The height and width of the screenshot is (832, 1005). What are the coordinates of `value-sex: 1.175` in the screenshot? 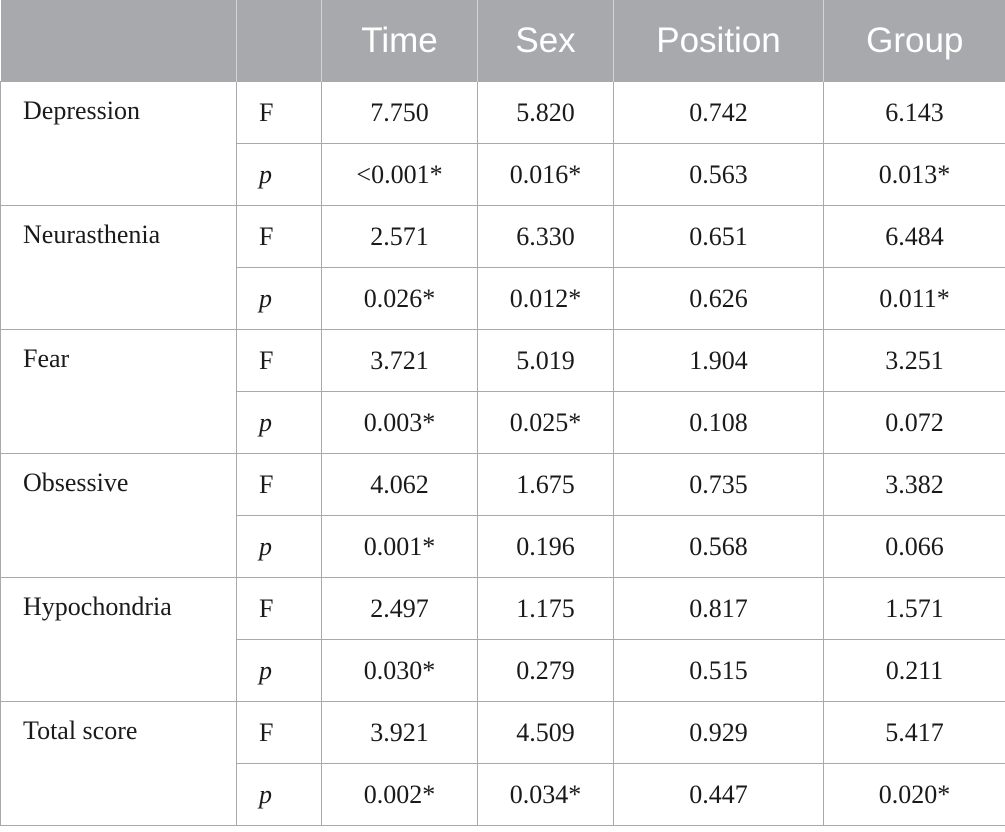 It's located at (545, 608).